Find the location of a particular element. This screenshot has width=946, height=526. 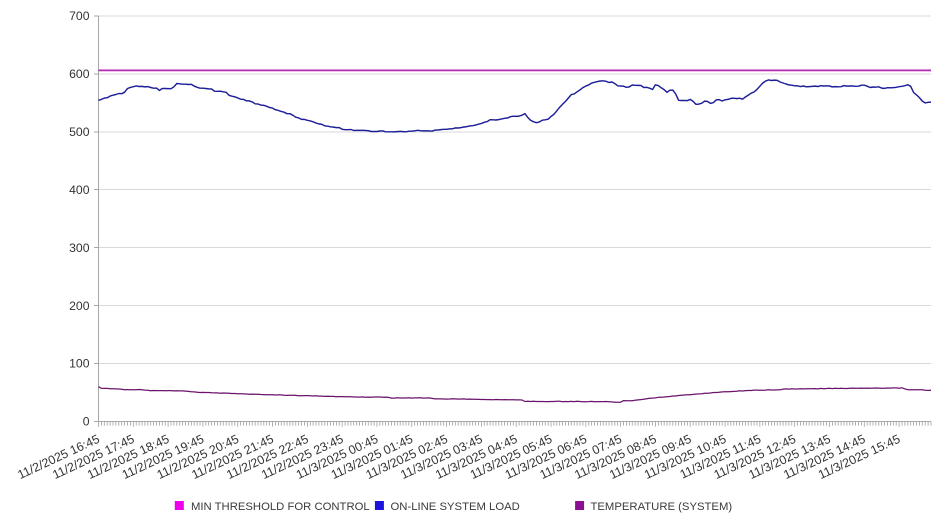

svg-text: 700 is located at coordinates (79, 16).